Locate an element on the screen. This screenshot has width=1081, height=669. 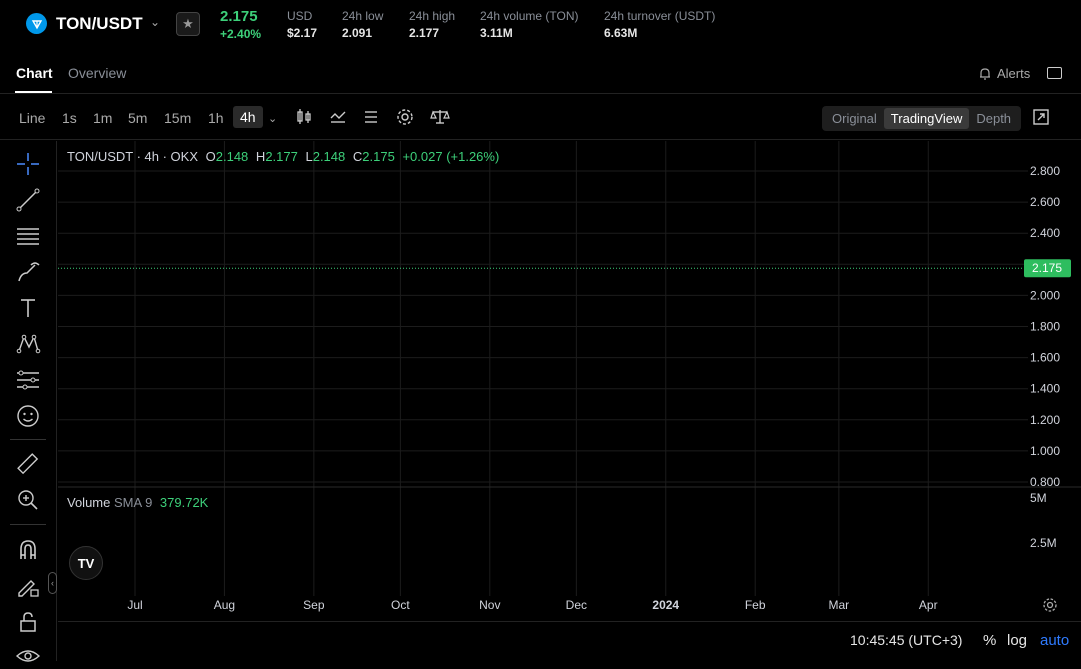
x-axis-tick-label: Sep is located at coordinates (314, 605).